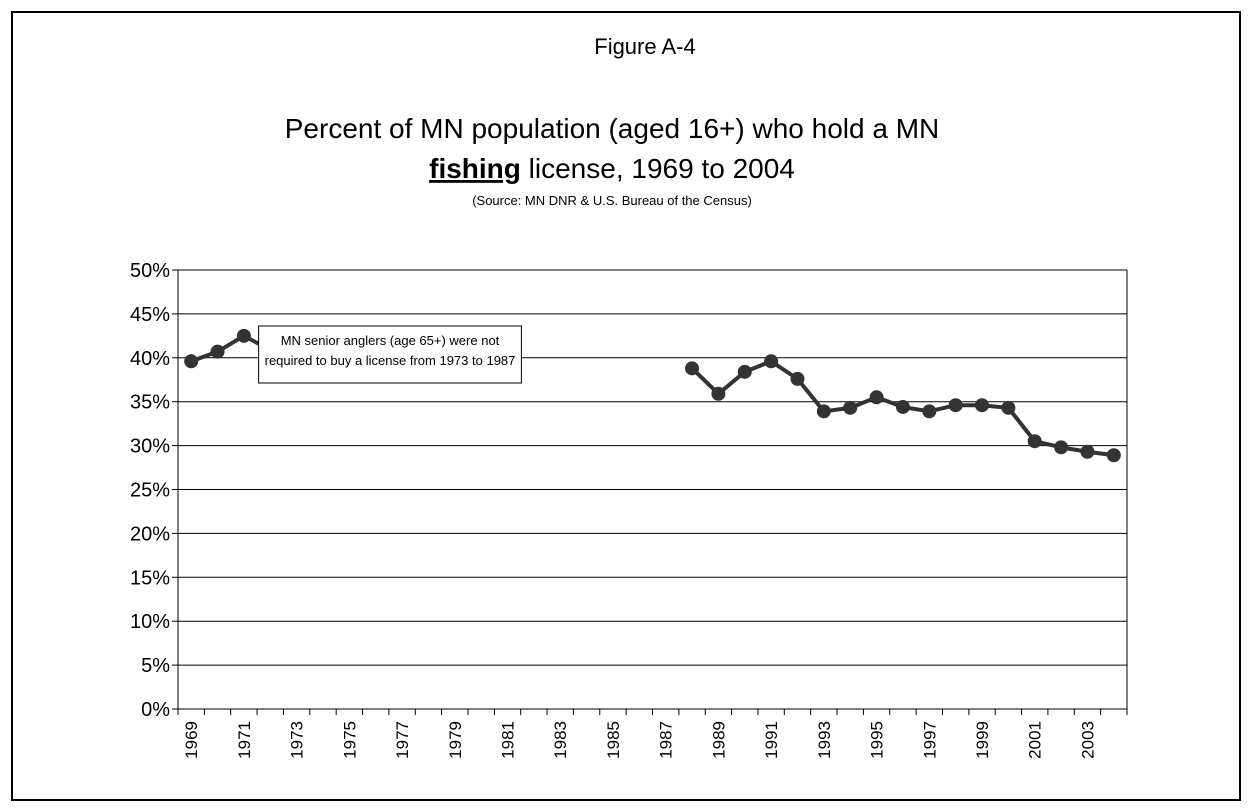  Describe the element at coordinates (560, 740) in the screenshot. I see `x-tick-label: 1983` at that location.